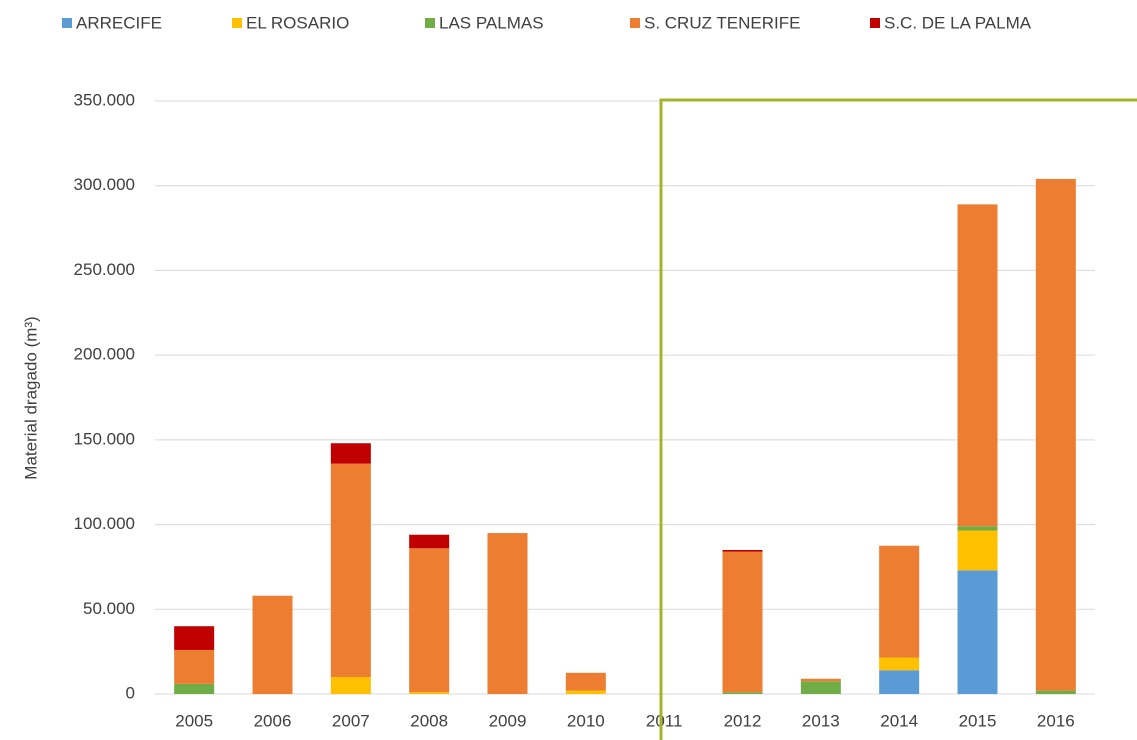 This screenshot has height=740, width=1137. I want to click on y-tick-label: 50.000, so click(109, 608).